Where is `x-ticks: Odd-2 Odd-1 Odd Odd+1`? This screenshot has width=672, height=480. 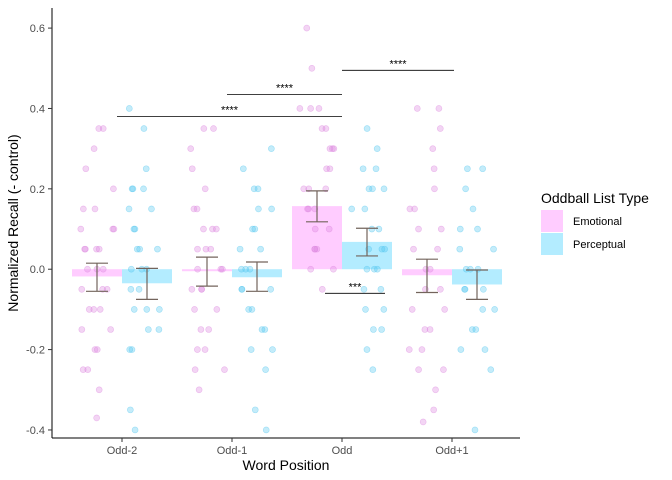 x-ticks: Odd-2 Odd-1 Odd Odd+1 is located at coordinates (288, 447).